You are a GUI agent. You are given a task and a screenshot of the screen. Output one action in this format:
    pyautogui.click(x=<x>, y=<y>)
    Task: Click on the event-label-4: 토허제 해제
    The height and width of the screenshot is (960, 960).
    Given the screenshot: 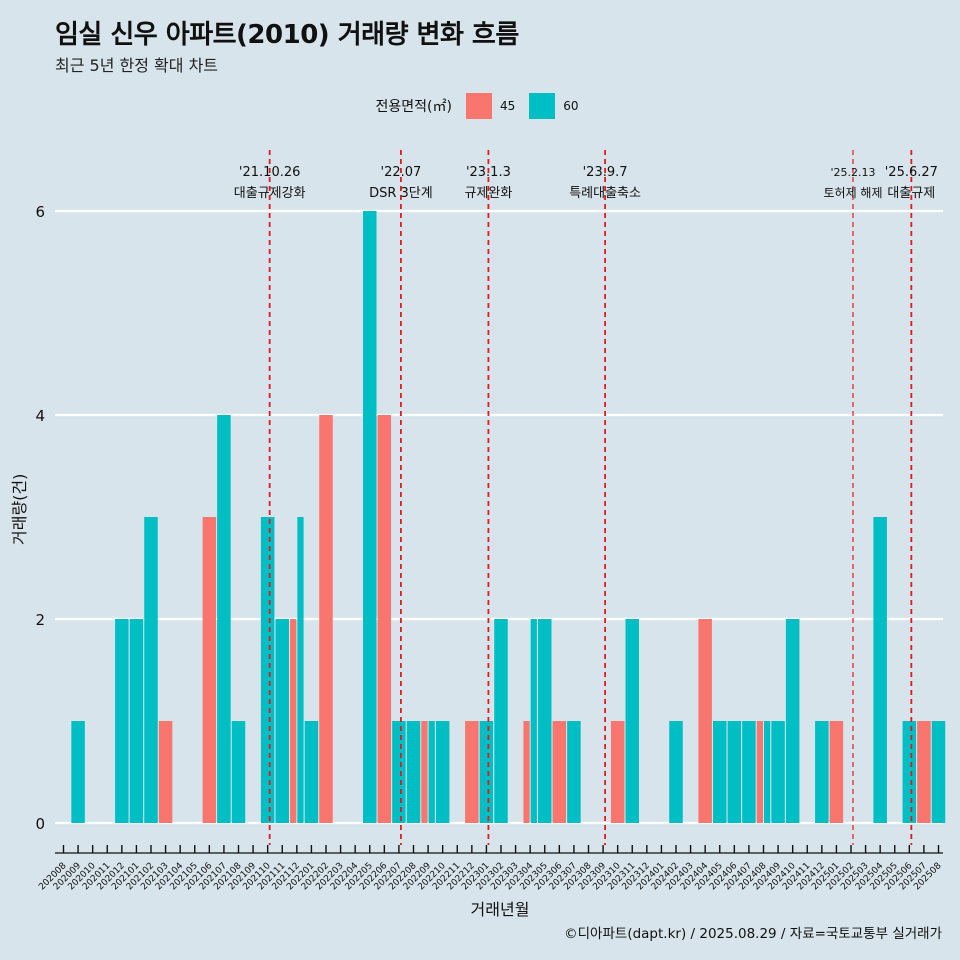 What is the action you would take?
    pyautogui.click(x=852, y=193)
    